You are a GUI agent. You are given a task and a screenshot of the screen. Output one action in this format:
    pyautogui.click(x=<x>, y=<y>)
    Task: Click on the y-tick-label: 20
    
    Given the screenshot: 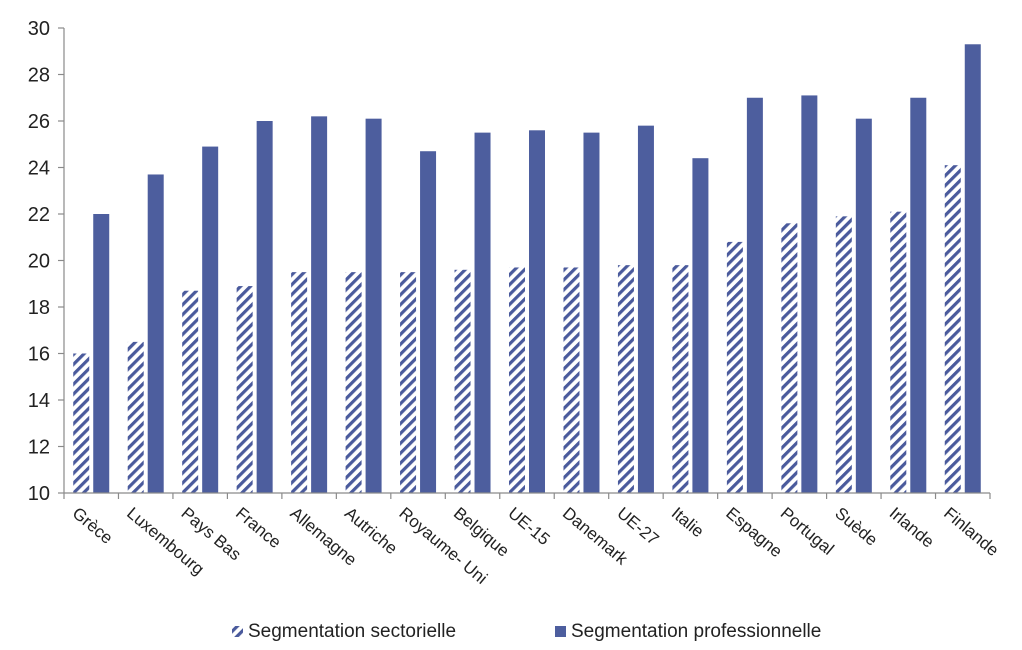 What is the action you would take?
    pyautogui.click(x=39, y=262)
    